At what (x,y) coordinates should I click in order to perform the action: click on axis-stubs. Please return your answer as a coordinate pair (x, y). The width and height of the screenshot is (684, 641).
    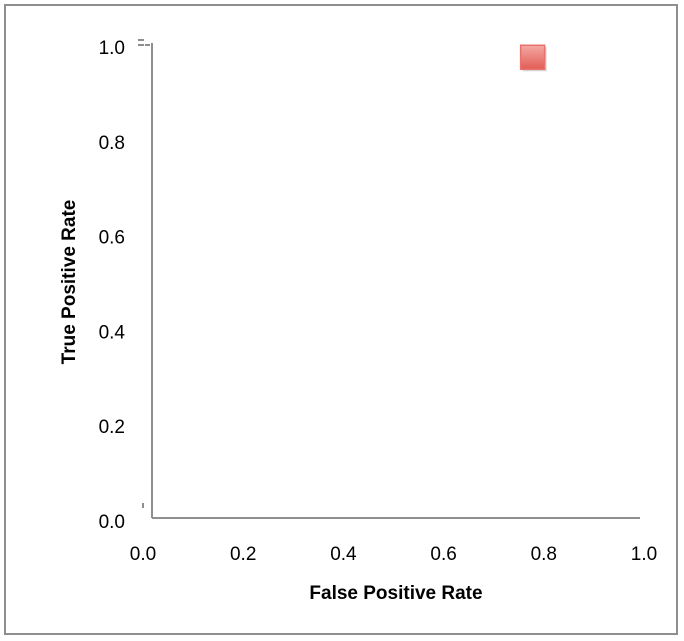
    Looking at the image, I should click on (144, 273).